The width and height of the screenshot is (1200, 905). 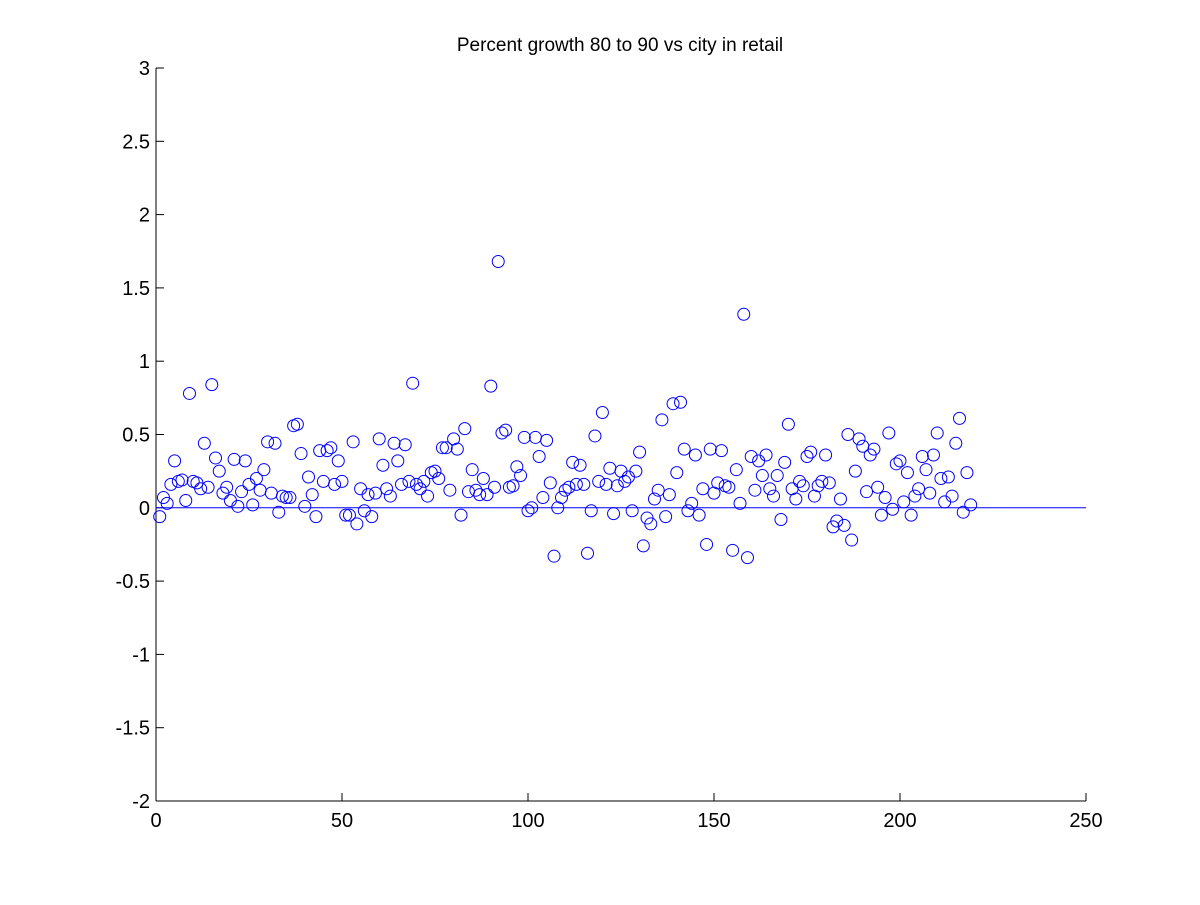 What do you see at coordinates (527, 821) in the screenshot?
I see `x-tick-label: 100` at bounding box center [527, 821].